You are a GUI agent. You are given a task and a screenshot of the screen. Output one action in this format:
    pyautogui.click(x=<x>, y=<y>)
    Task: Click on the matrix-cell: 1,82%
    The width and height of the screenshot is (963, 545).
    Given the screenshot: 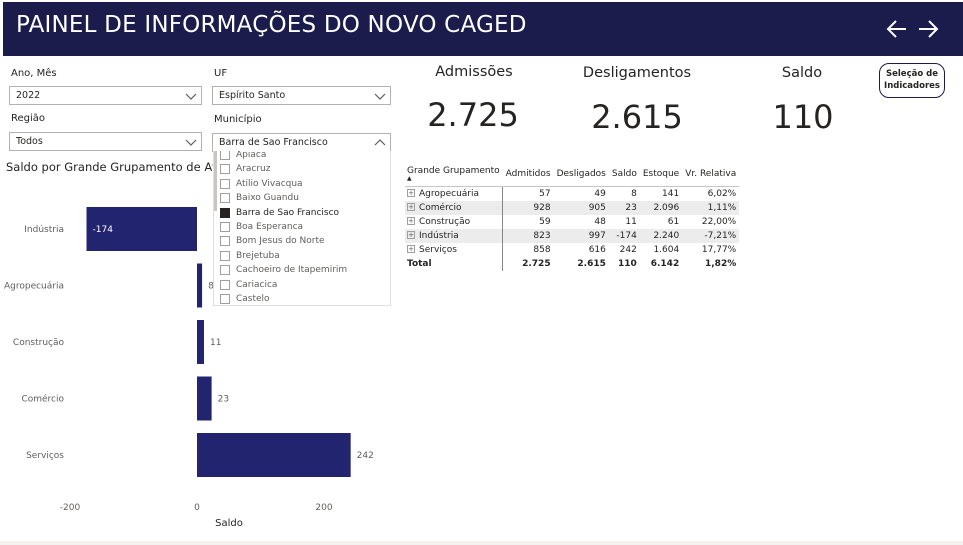 What is the action you would take?
    pyautogui.click(x=721, y=263)
    